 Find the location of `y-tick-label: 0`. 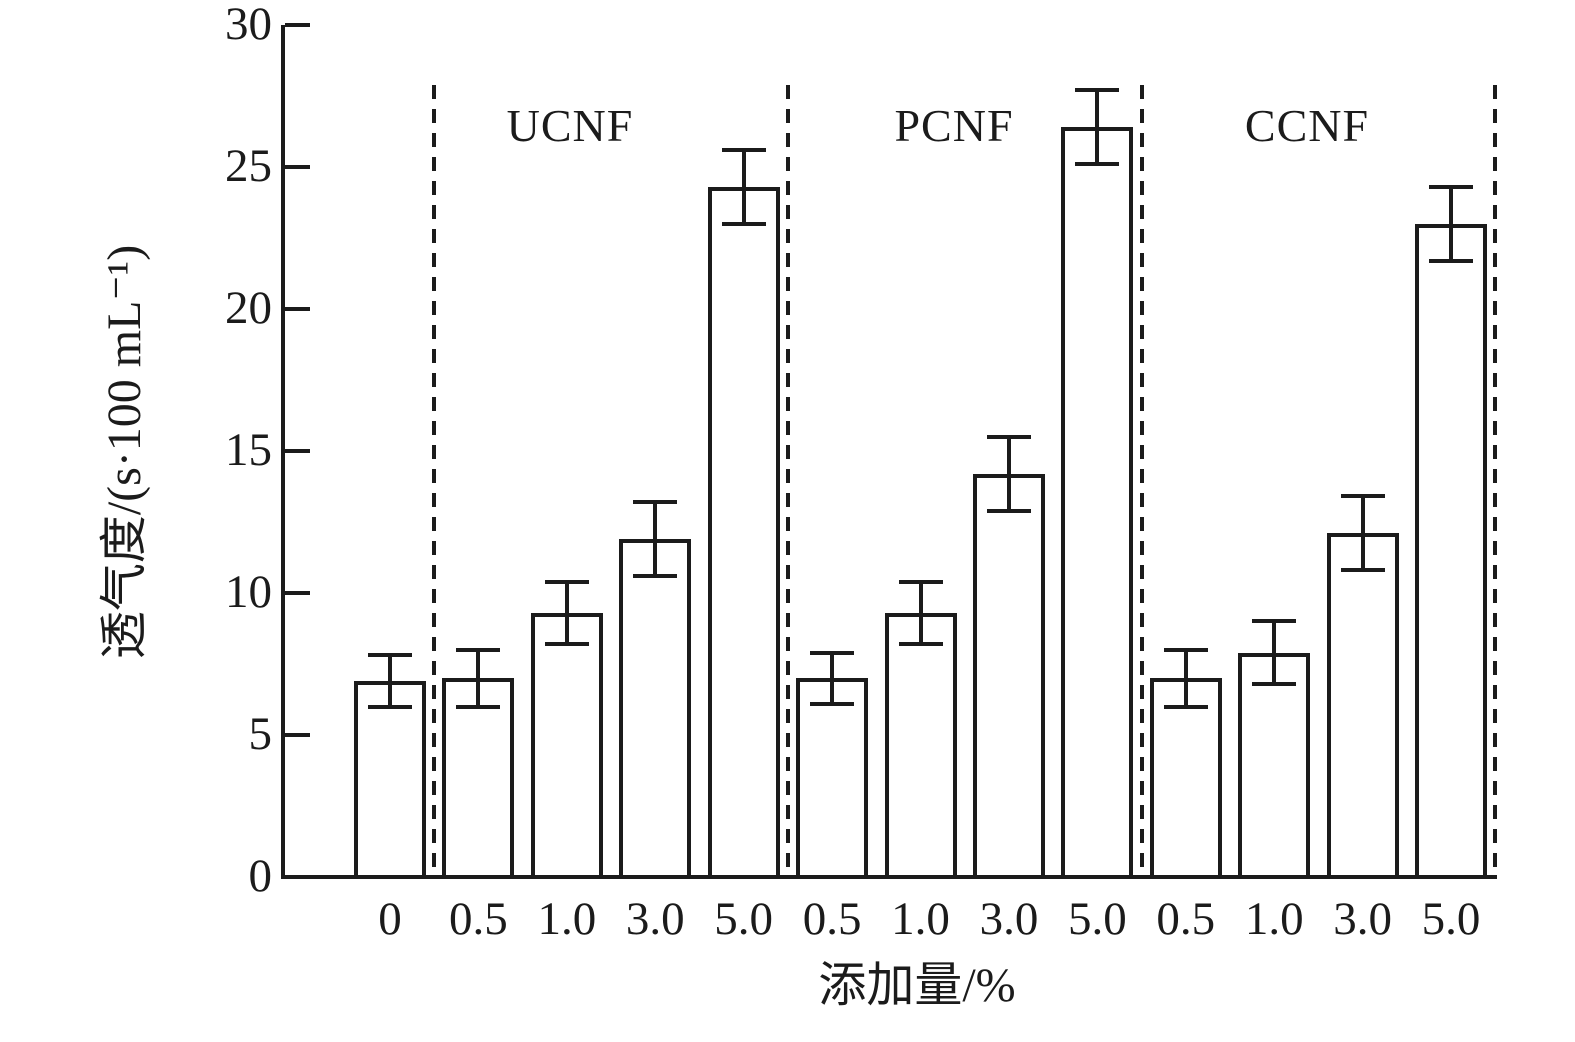

y-tick-label: 0 is located at coordinates (260, 876).